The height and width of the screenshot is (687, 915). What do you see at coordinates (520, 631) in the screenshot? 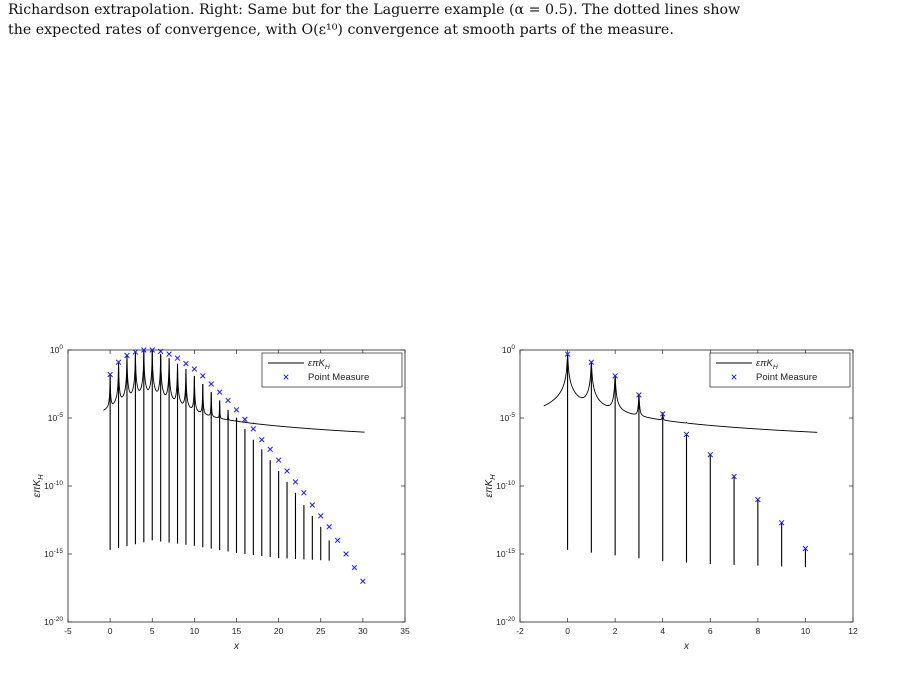
I see `x-tick-label: -2` at bounding box center [520, 631].